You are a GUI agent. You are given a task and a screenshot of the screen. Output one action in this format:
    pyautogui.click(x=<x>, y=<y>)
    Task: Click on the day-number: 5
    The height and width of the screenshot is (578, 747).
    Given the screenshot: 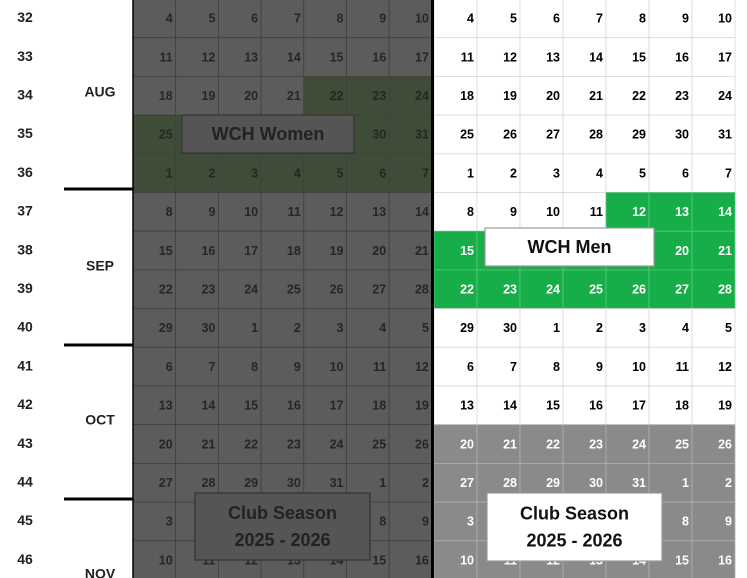 What is the action you would take?
    pyautogui.click(x=513, y=19)
    